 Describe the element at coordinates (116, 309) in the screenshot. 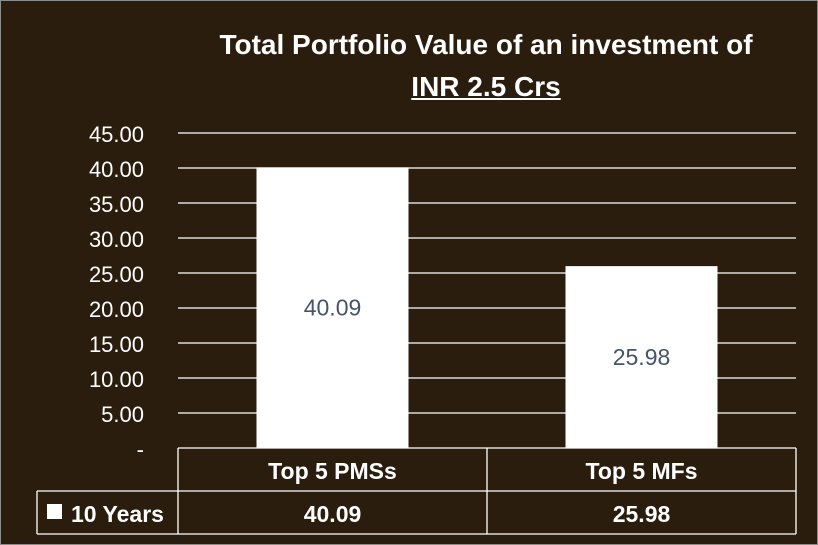

I see `y-tick-label: 20.00` at that location.